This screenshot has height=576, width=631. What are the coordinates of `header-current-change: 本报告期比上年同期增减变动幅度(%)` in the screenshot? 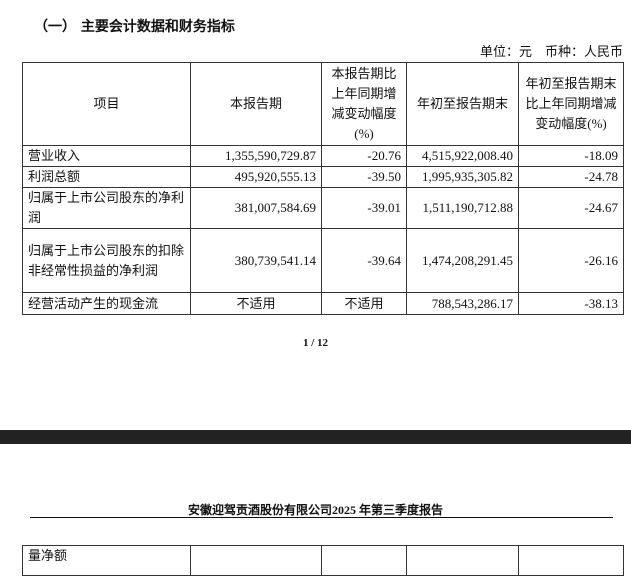 It's located at (364, 104).